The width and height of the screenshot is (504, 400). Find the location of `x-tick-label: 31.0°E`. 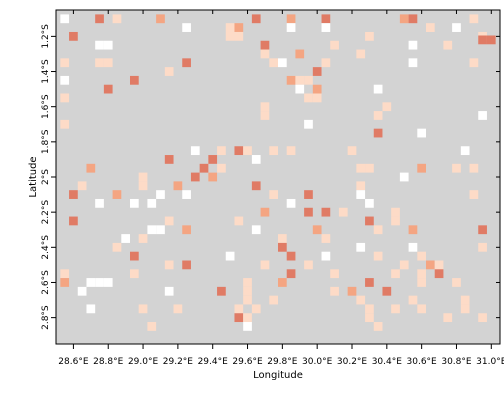

x-tick-label: 31.0°E is located at coordinates (490, 362).